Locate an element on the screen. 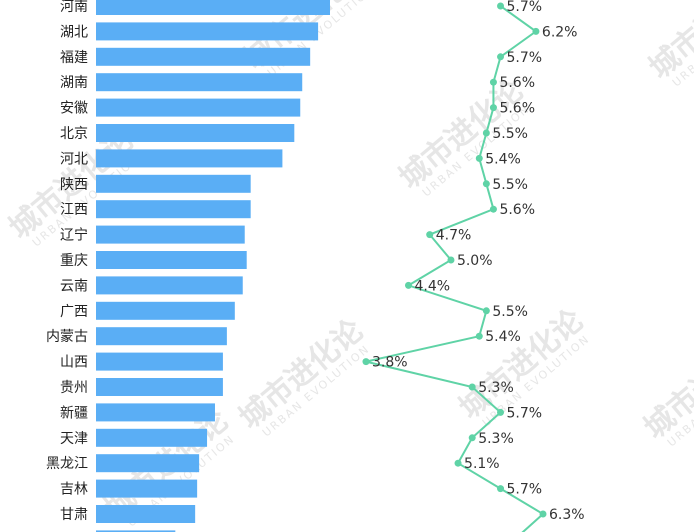 The image size is (694, 532). watermark-text: 城市进化论 is located at coordinates (302, 374).